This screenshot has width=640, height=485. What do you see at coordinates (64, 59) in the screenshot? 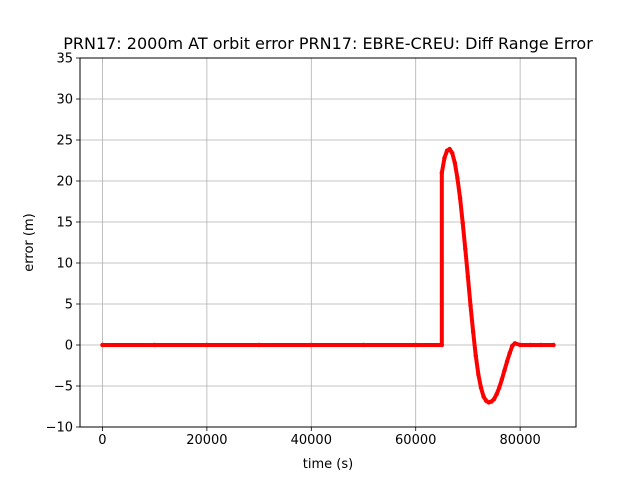
I see `y-tick-label: 35` at bounding box center [64, 59].